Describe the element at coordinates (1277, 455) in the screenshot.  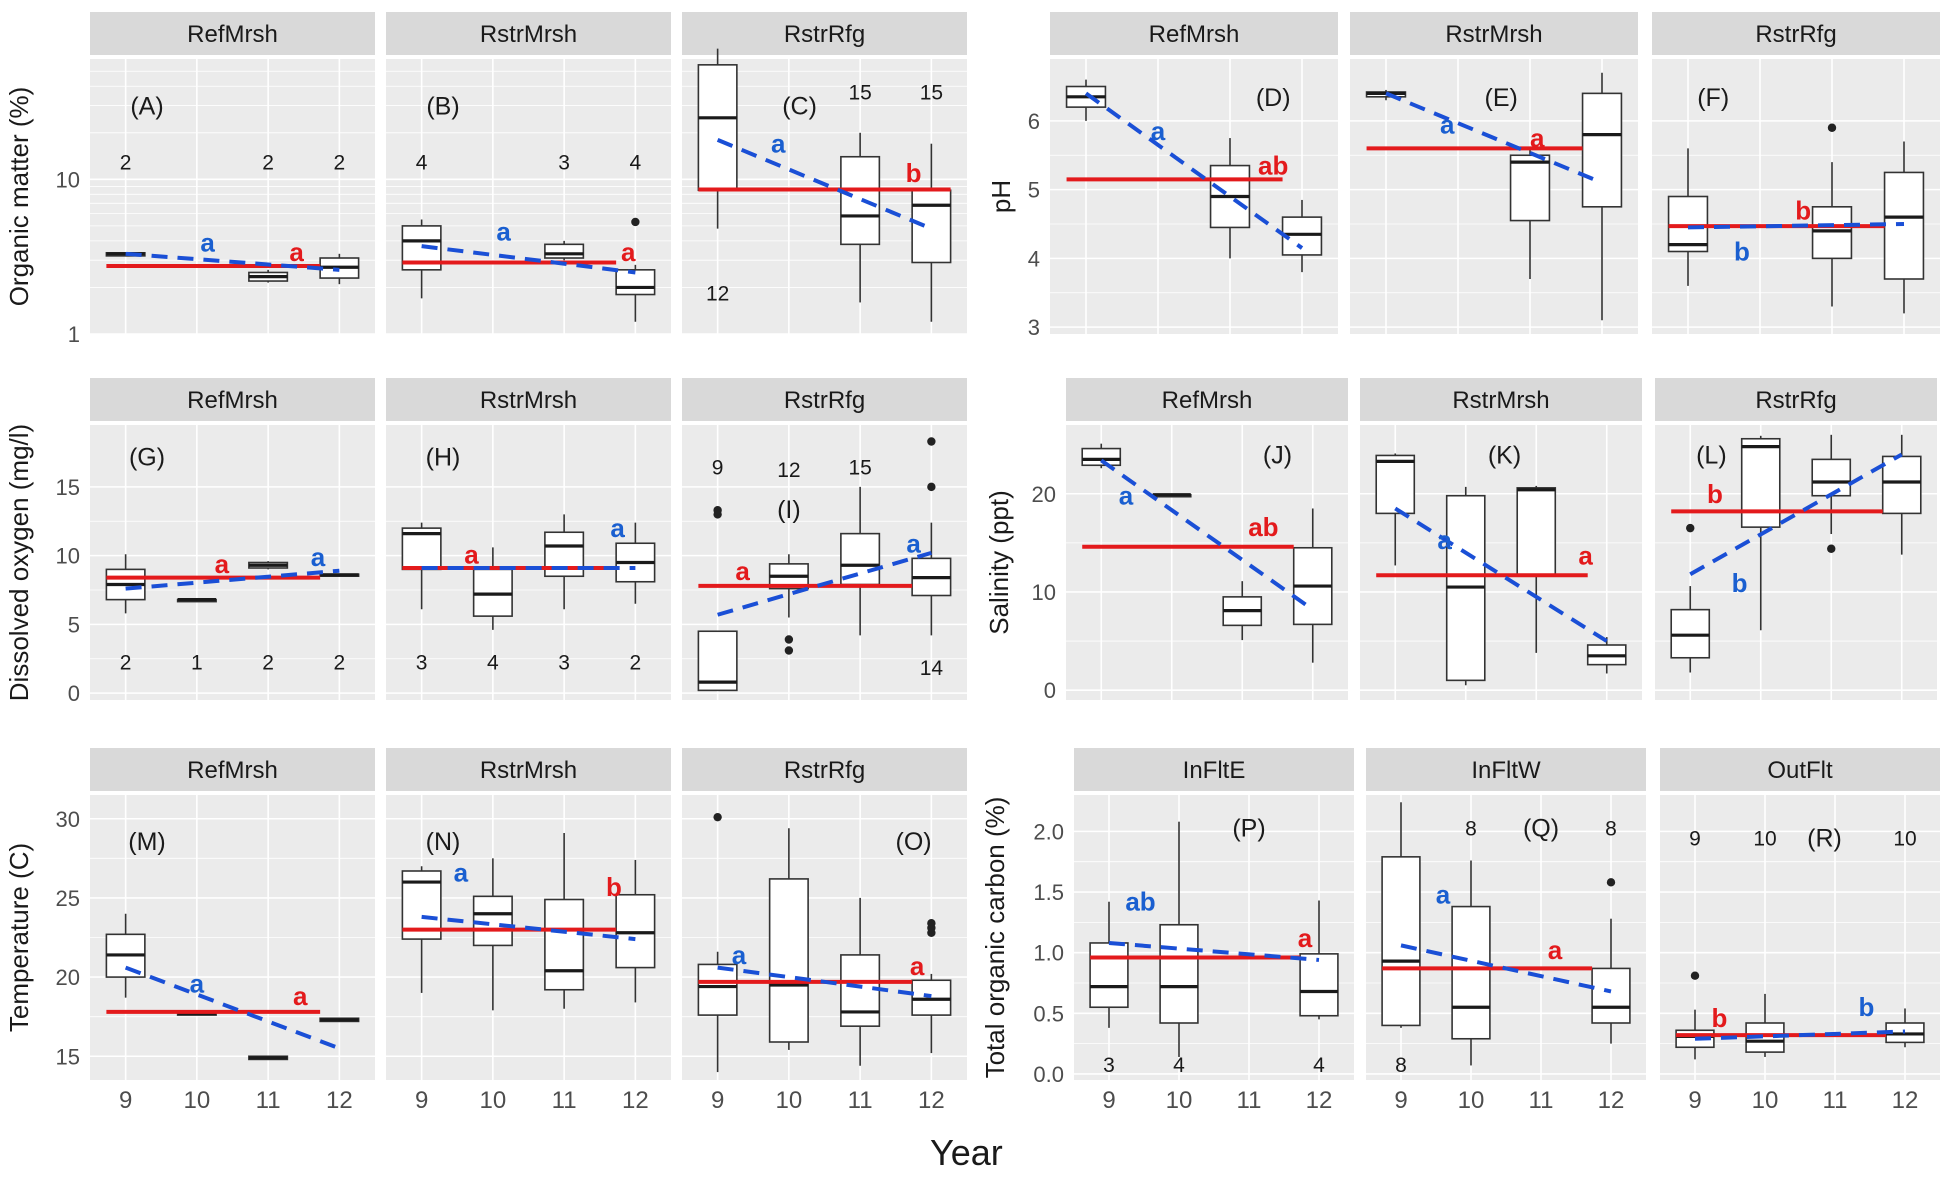
I see `panel-label: (J)` at that location.